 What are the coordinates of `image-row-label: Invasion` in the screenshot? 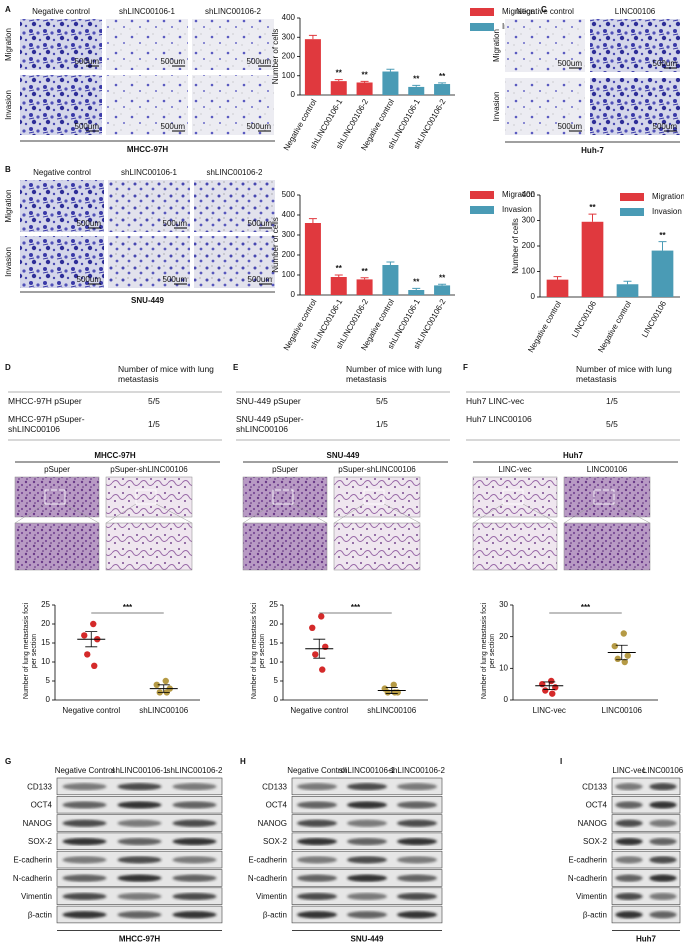 It's located at (8, 262).